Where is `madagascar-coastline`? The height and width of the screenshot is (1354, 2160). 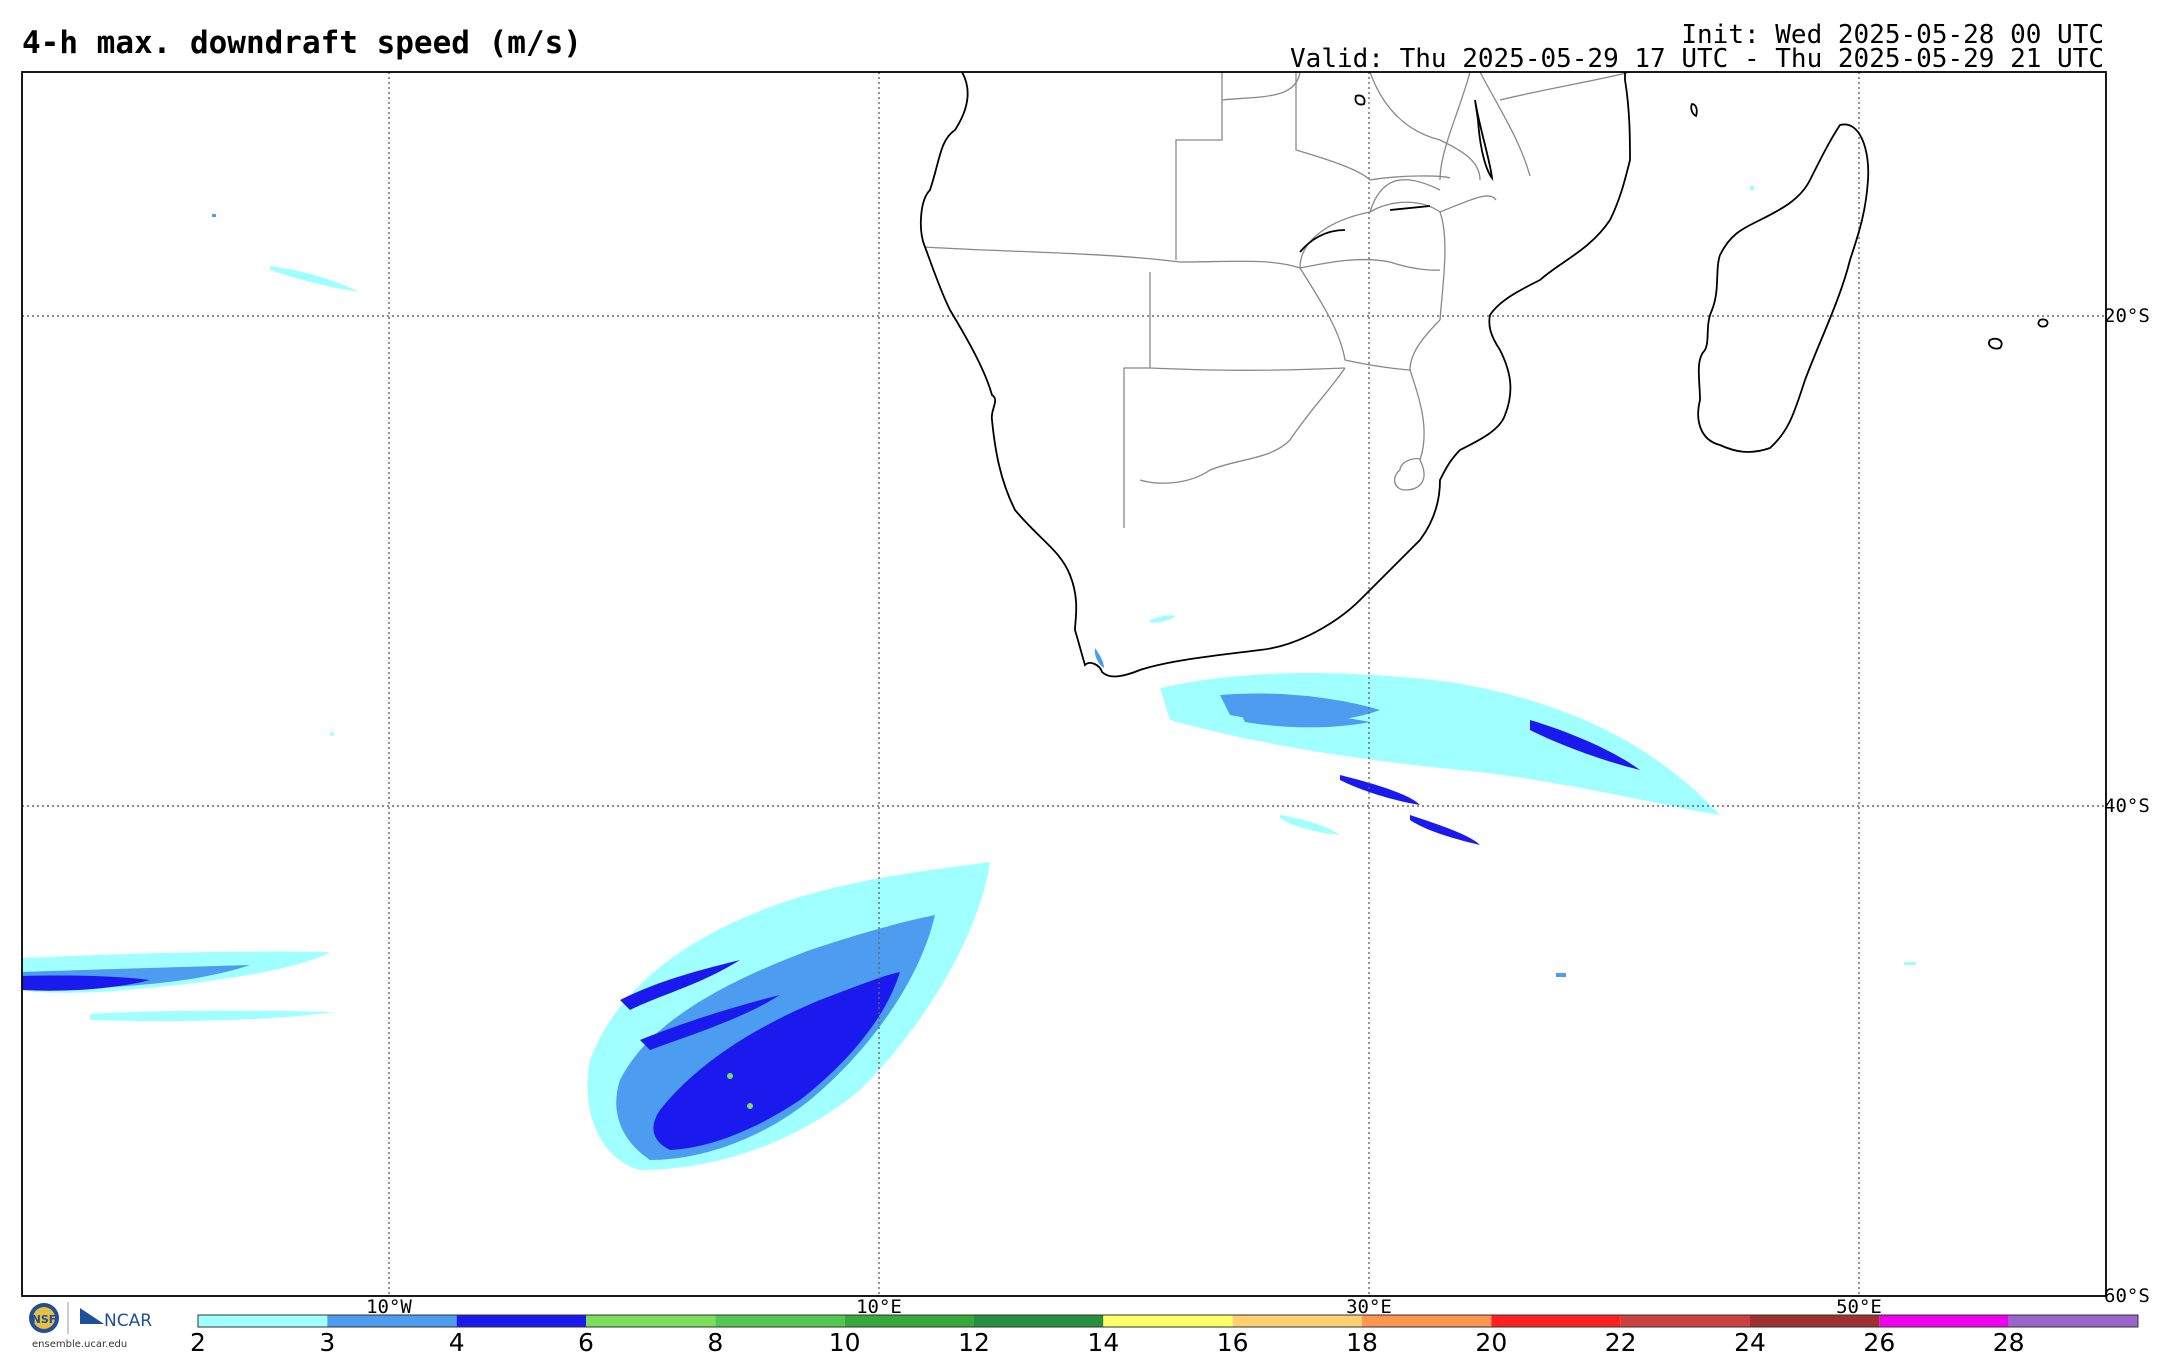 madagascar-coastline is located at coordinates (1783, 288).